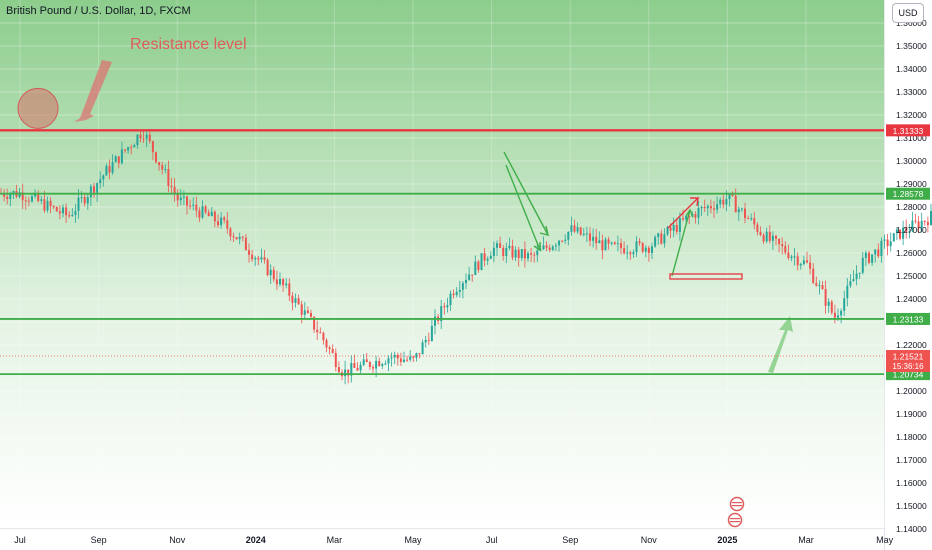 Image resolution: width=932 pixels, height=550 pixels. Describe the element at coordinates (256, 540) in the screenshot. I see `time-tick-label: 2024` at that location.